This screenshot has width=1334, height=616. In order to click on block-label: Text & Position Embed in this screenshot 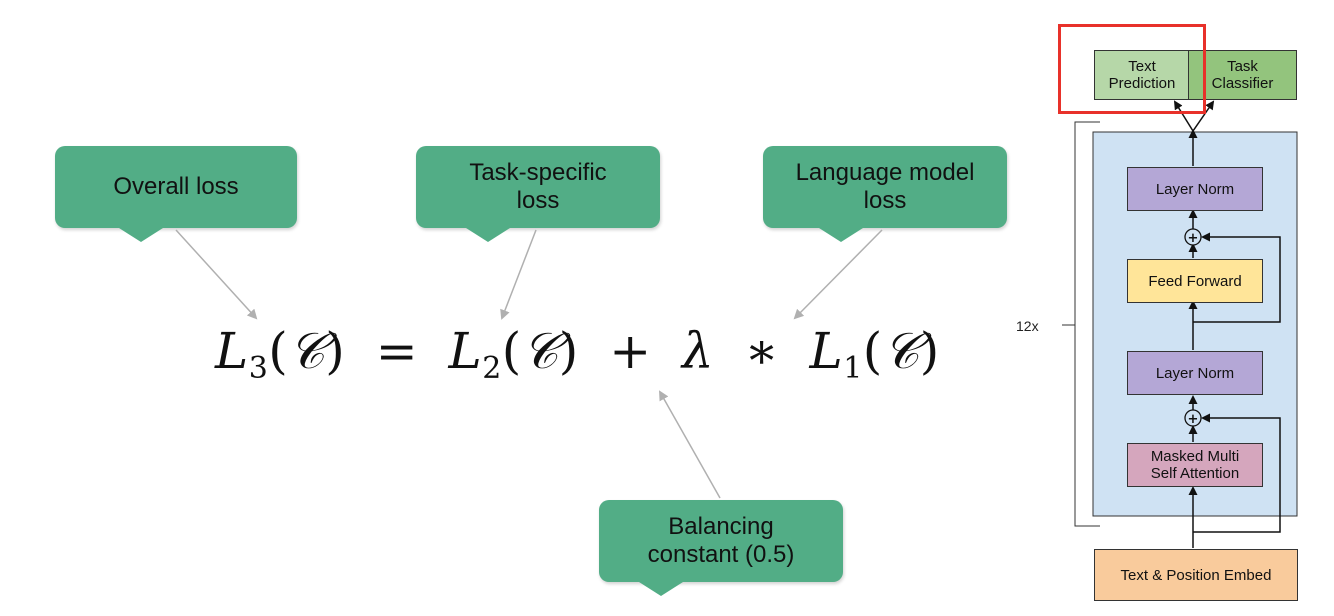, I will do `click(1196, 575)`.